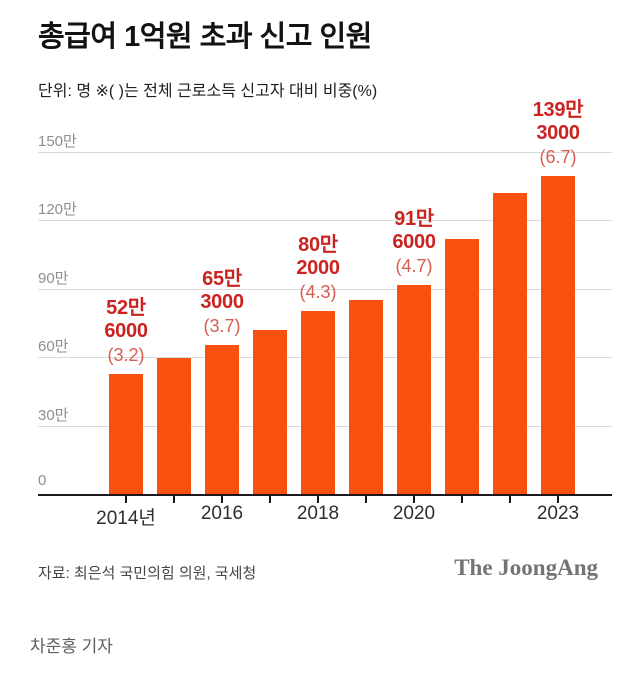 The image size is (640, 678). I want to click on bar-2019, so click(366, 397).